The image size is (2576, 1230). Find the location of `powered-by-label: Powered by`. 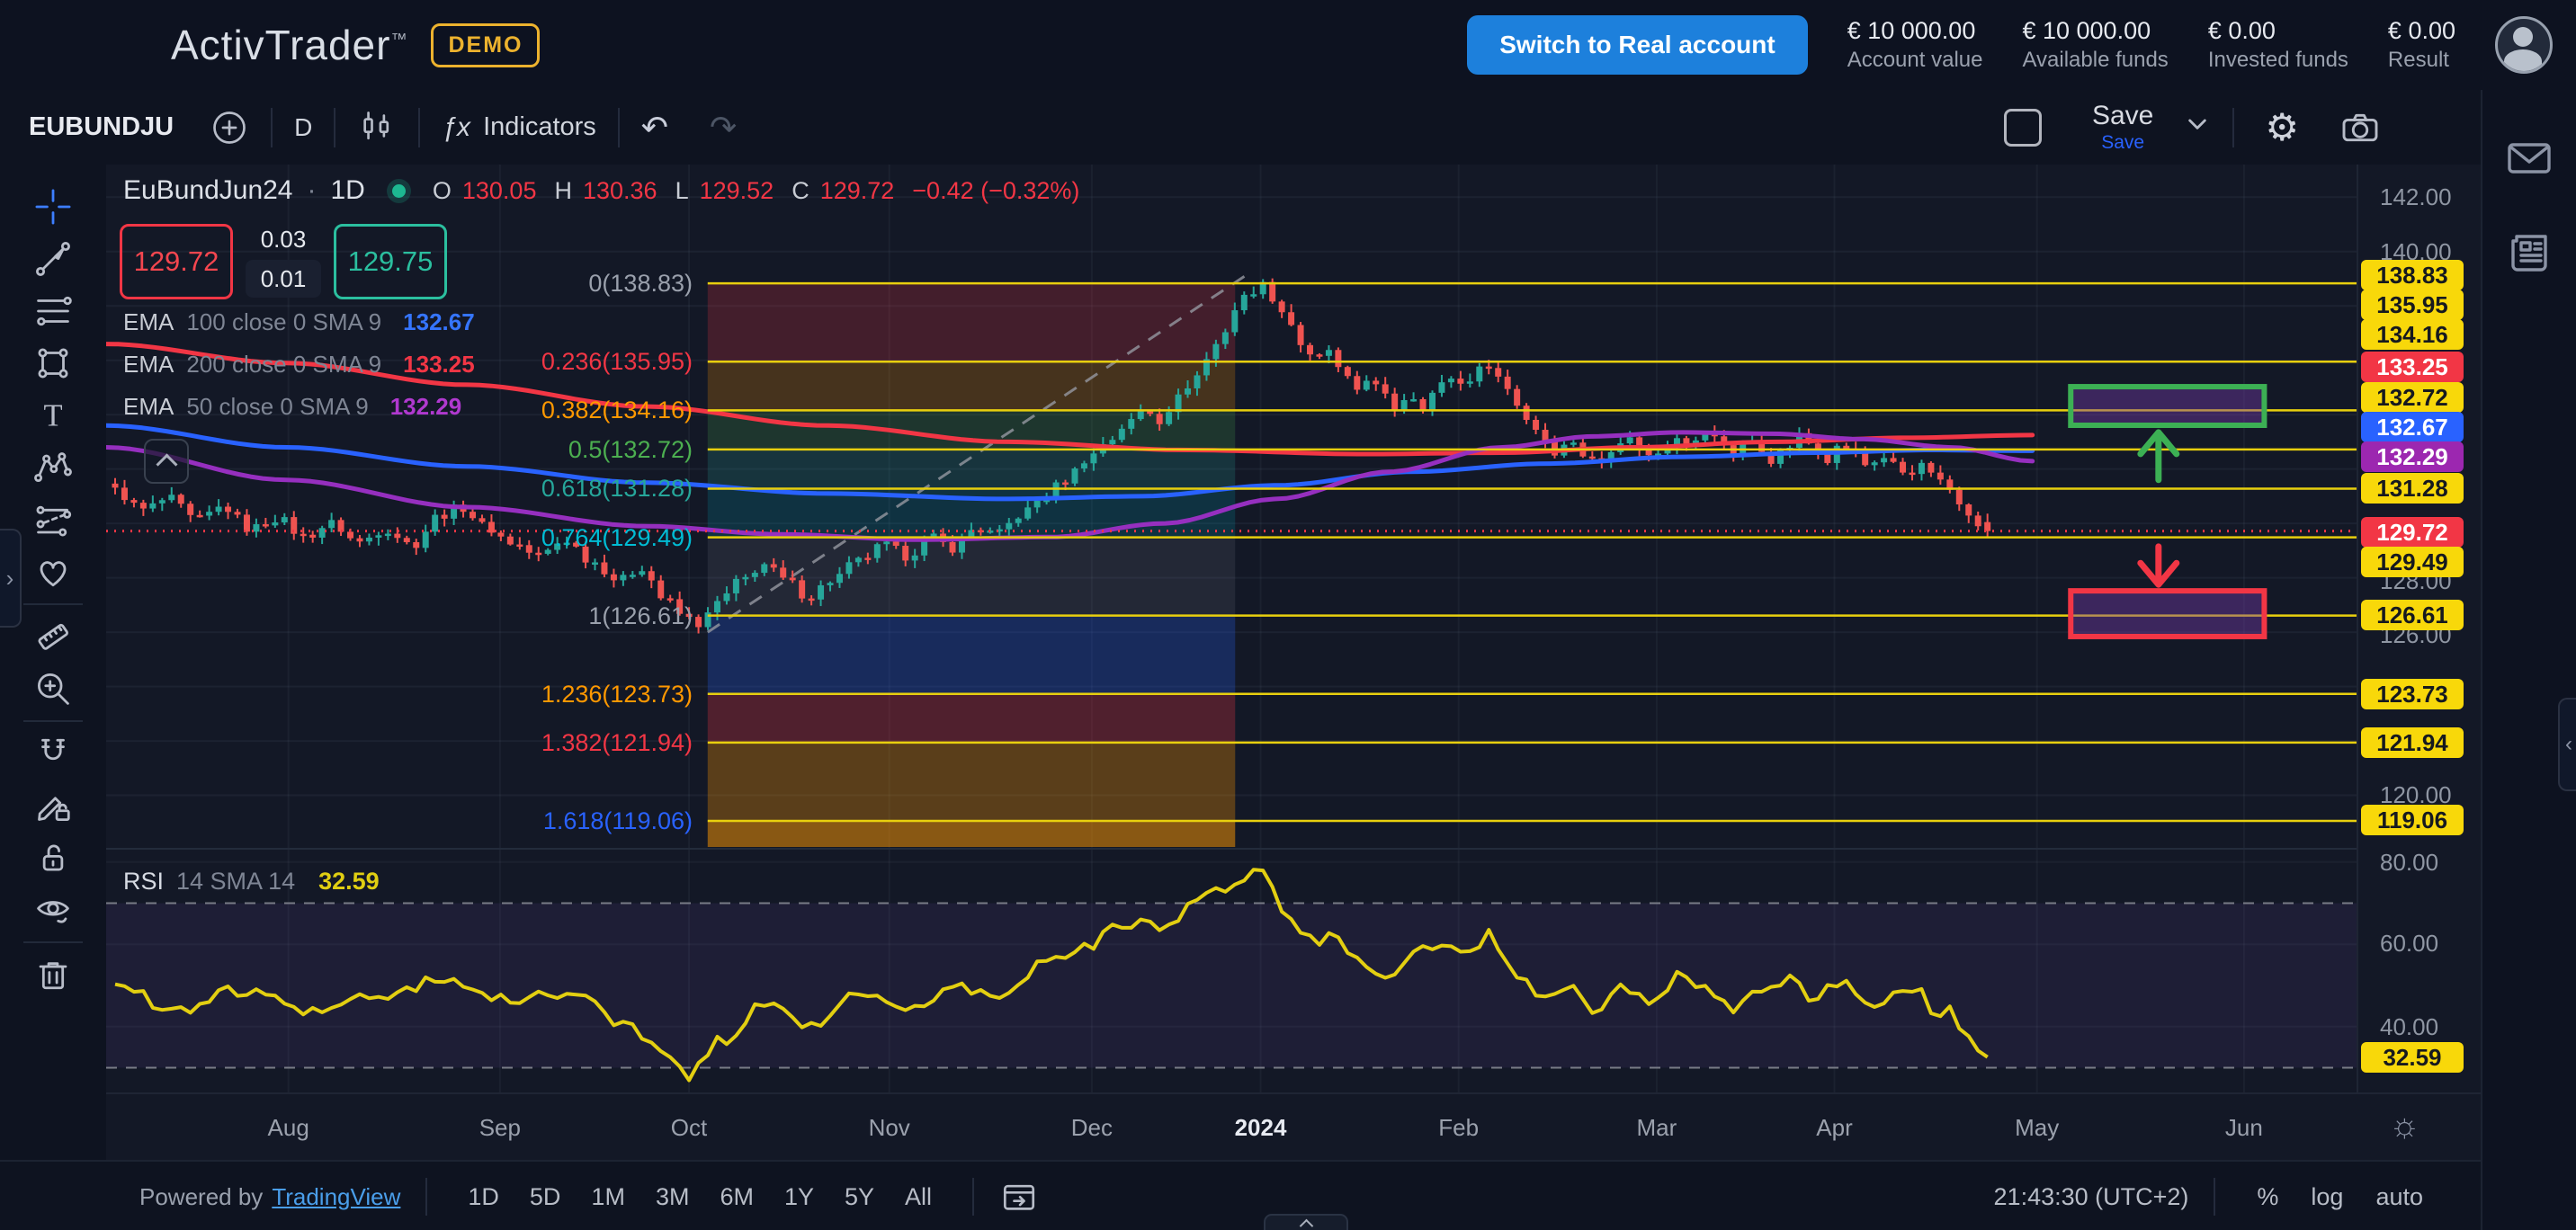

powered-by-label: Powered by is located at coordinates (201, 1196).